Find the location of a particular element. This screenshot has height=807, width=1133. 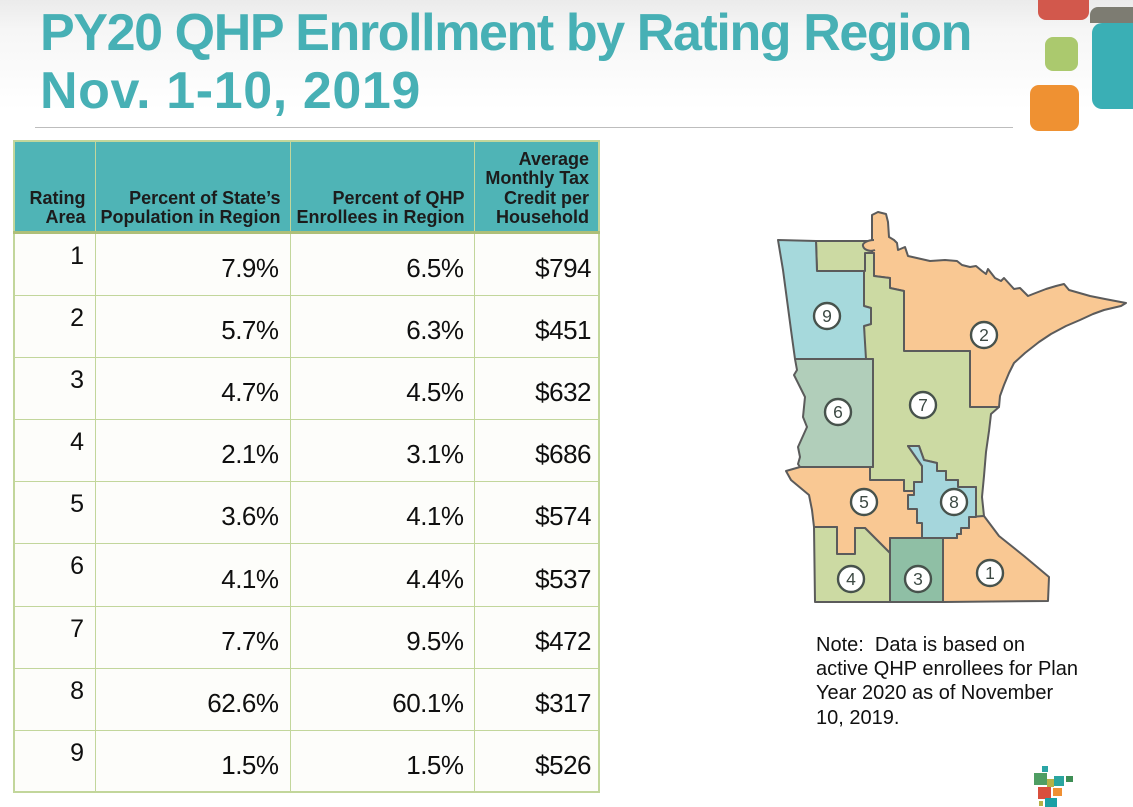

svg-text: 9 is located at coordinates (827, 316).